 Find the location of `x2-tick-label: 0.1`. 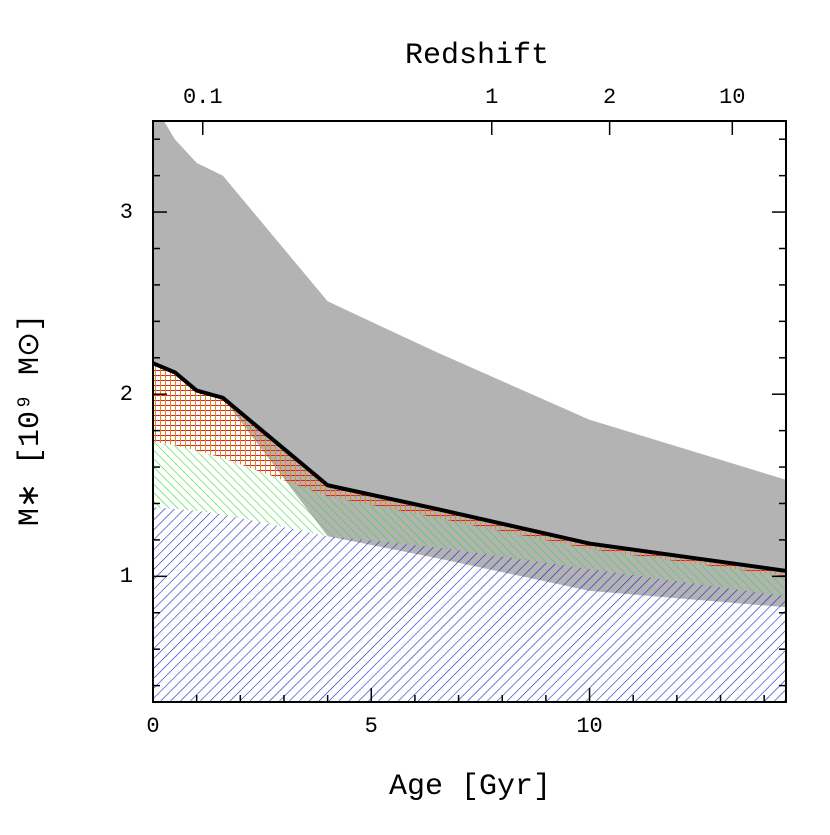

x2-tick-label: 0.1 is located at coordinates (203, 97).